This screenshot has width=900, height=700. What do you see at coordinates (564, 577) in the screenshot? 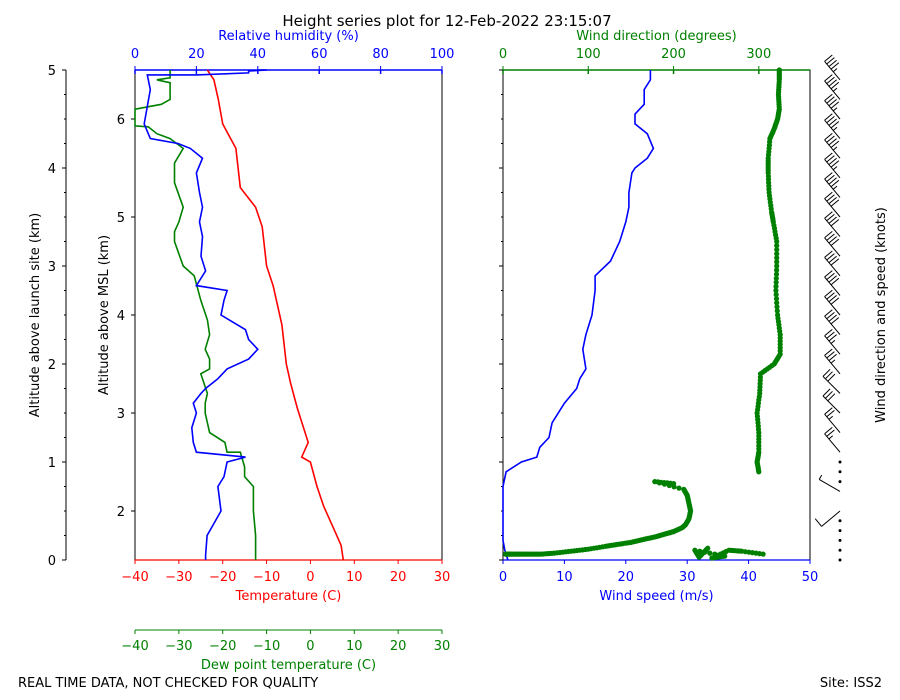
I see `windspeed-tick-label: 10` at bounding box center [564, 577].